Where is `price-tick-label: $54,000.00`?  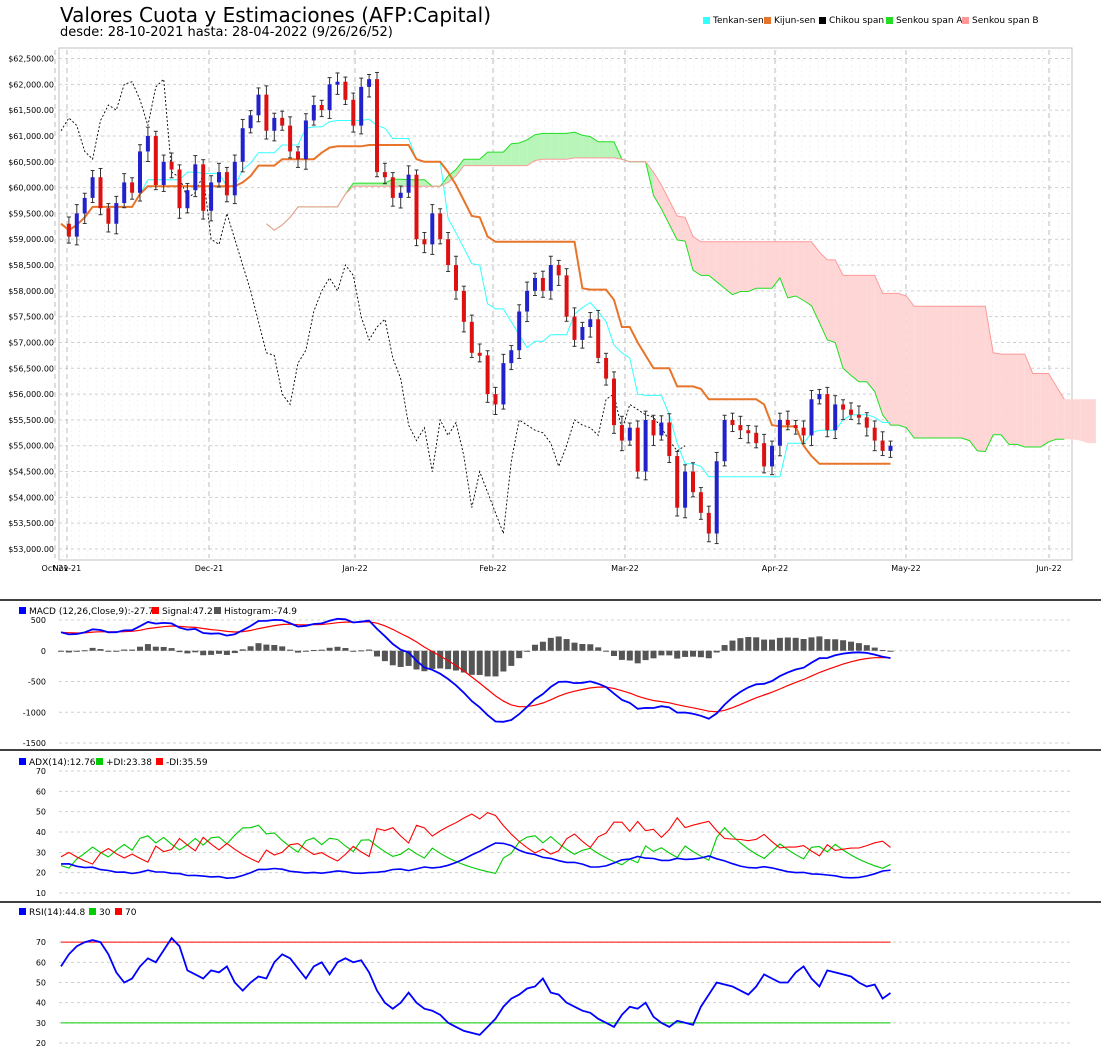 price-tick-label: $54,000.00 is located at coordinates (31, 497).